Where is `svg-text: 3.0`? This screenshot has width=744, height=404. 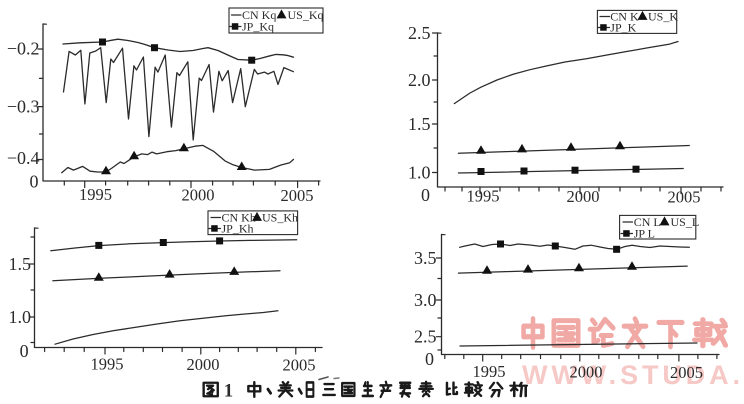
svg-text: 3.0 is located at coordinates (425, 300).